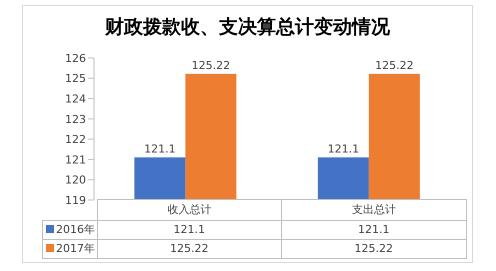  Describe the element at coordinates (374, 210) in the screenshot. I see `x-tick-label: 支出总计` at that location.